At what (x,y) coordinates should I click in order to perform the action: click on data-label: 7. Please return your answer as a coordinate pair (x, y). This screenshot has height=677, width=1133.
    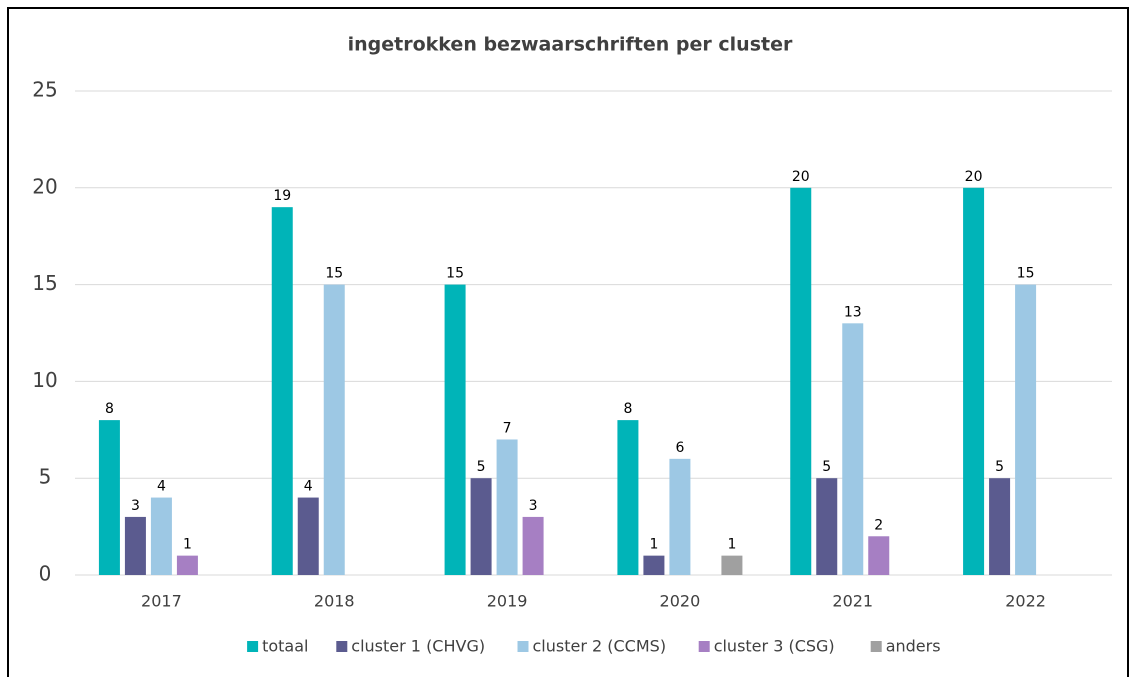
    Looking at the image, I should click on (507, 428).